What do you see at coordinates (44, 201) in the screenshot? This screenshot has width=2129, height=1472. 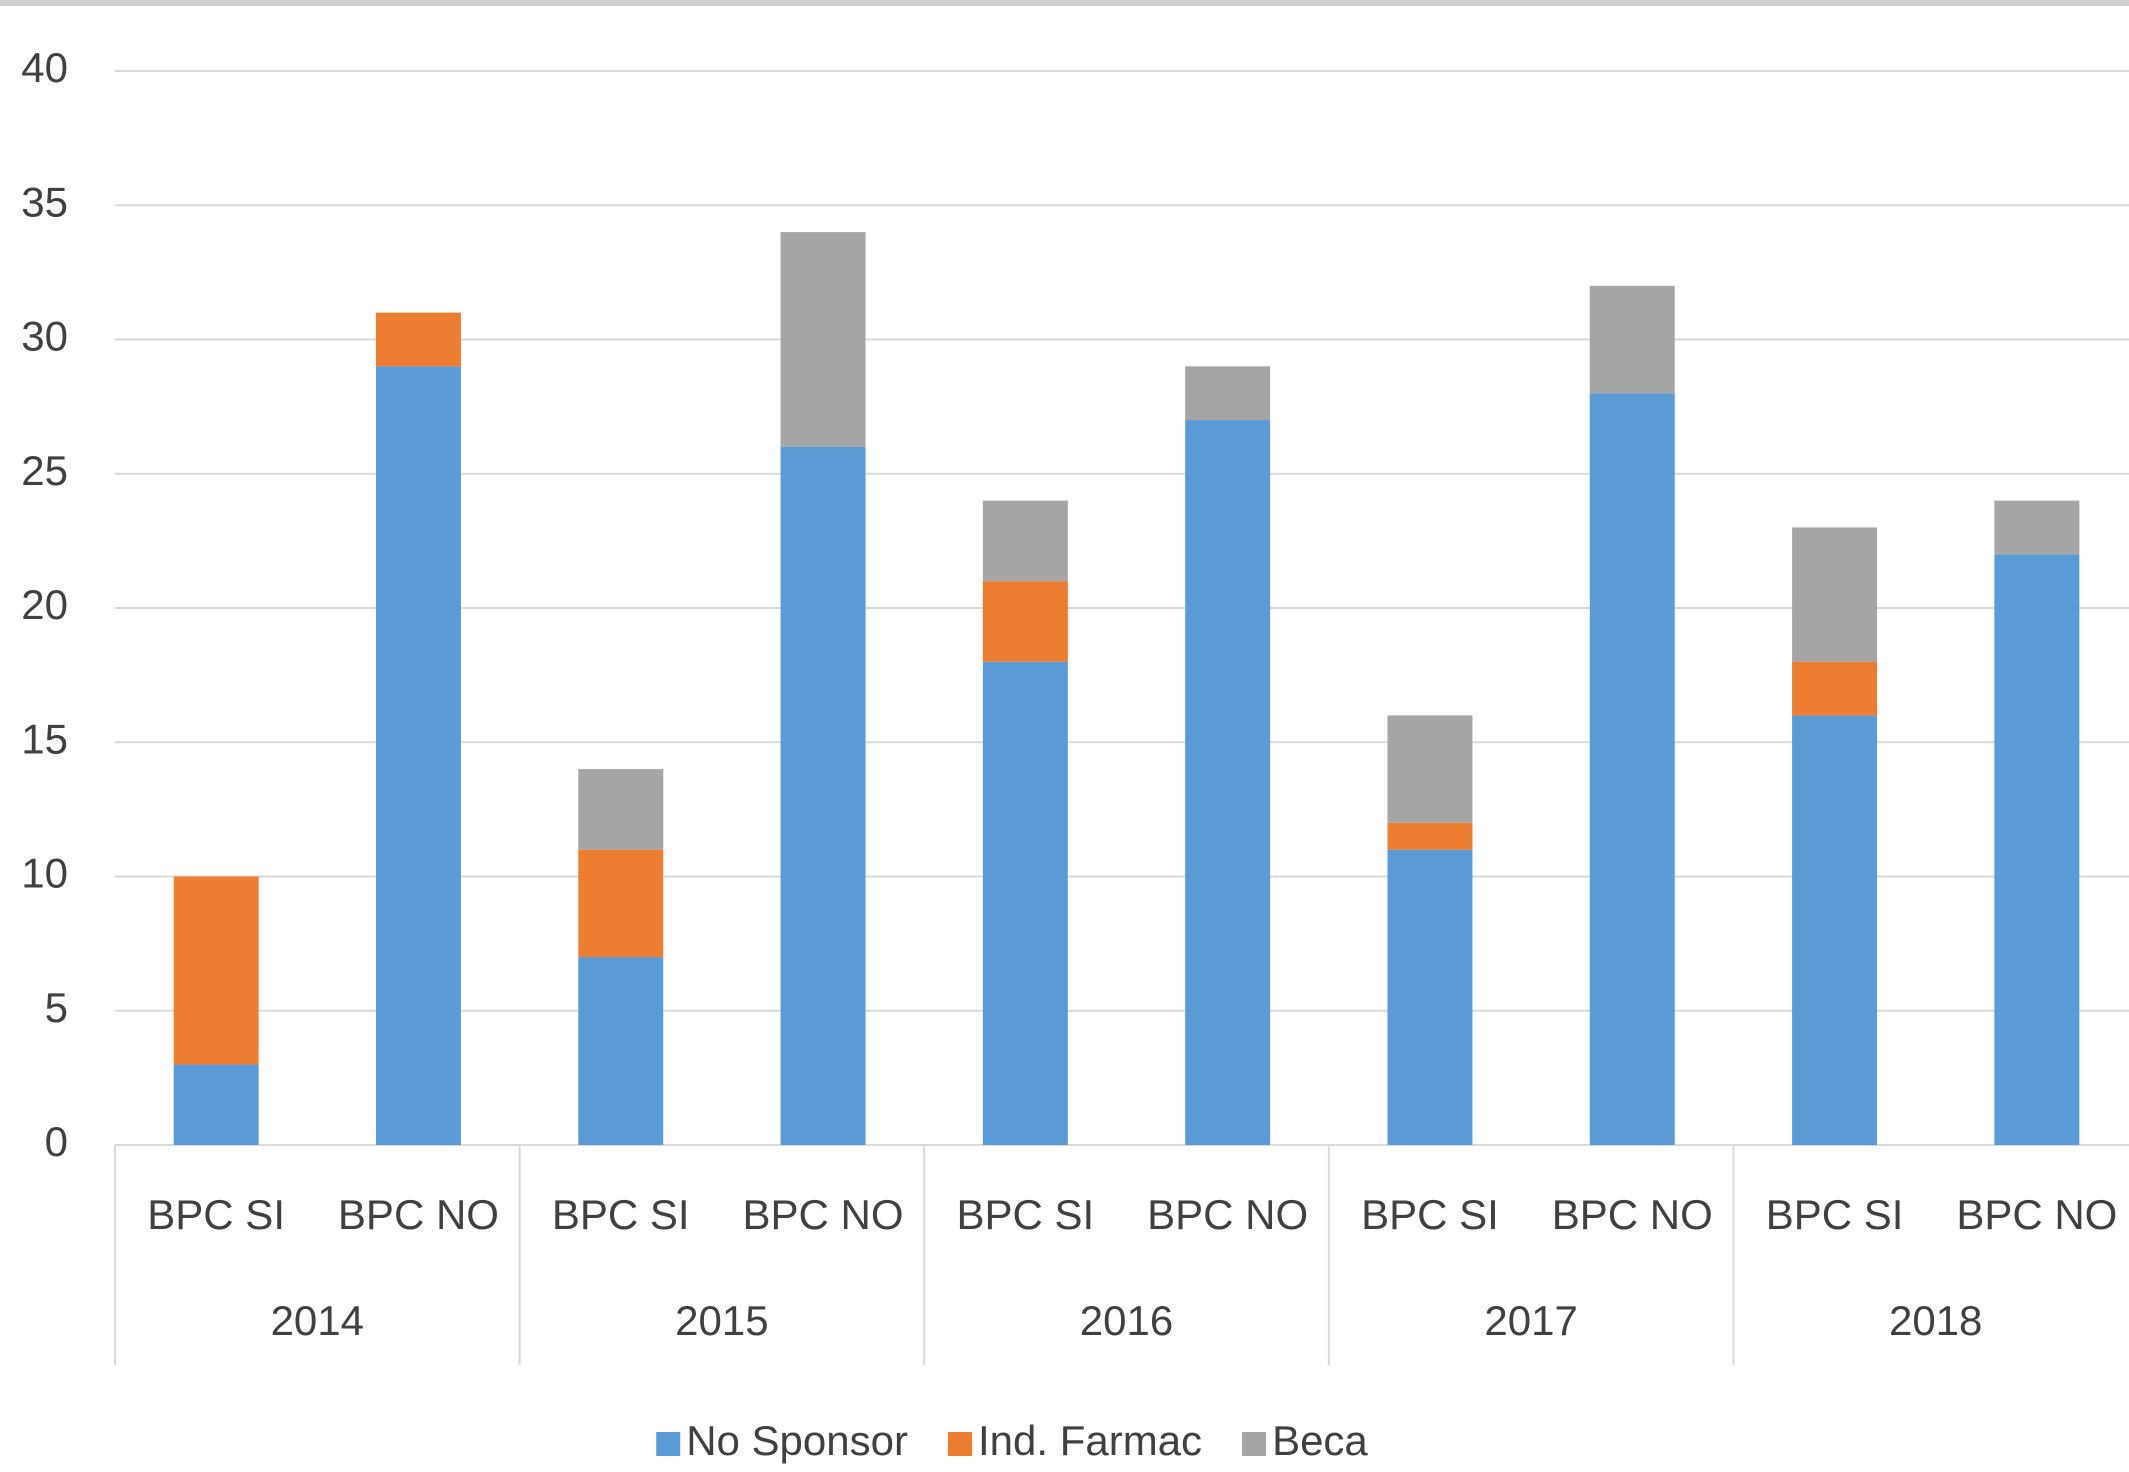 I see `y-tick-label: 35` at bounding box center [44, 201].